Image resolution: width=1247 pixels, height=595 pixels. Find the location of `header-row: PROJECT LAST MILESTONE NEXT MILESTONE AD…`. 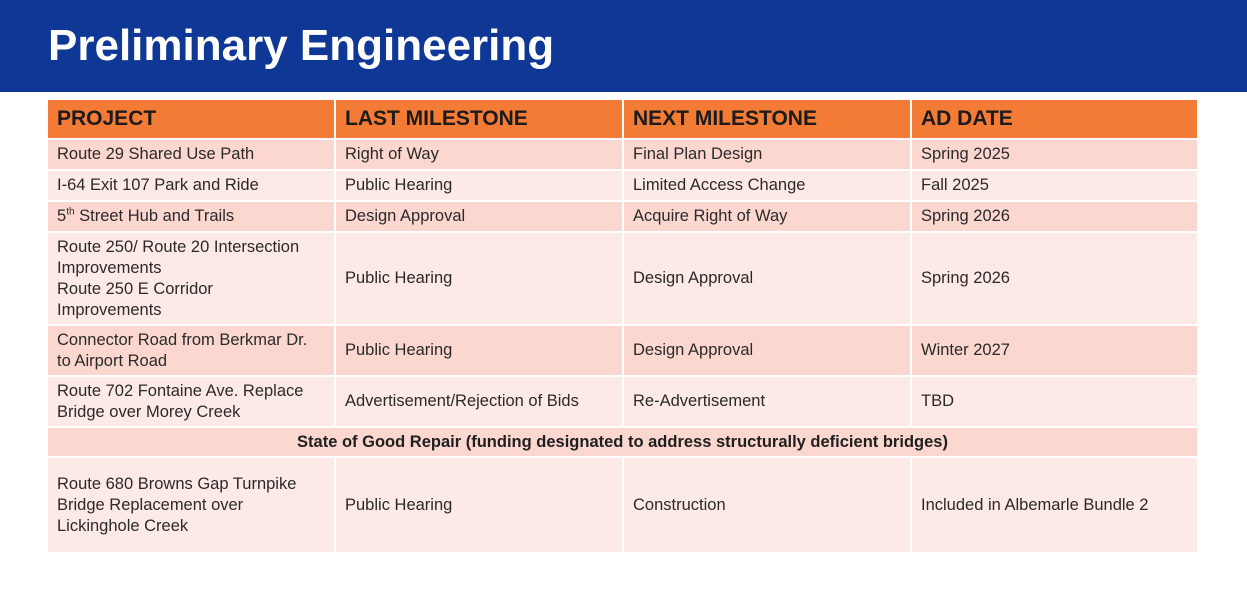

header-row: PROJECT LAST MILESTONE NEXT MILESTONE AD… is located at coordinates (622, 119).